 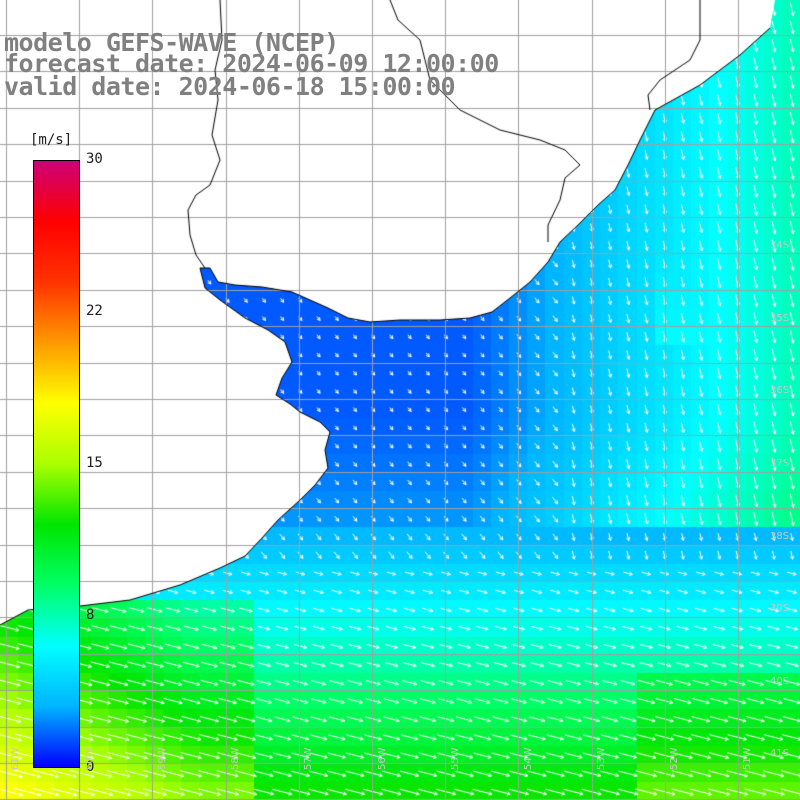 What do you see at coordinates (382, 758) in the screenshot?
I see `lon-label: 56W` at bounding box center [382, 758].